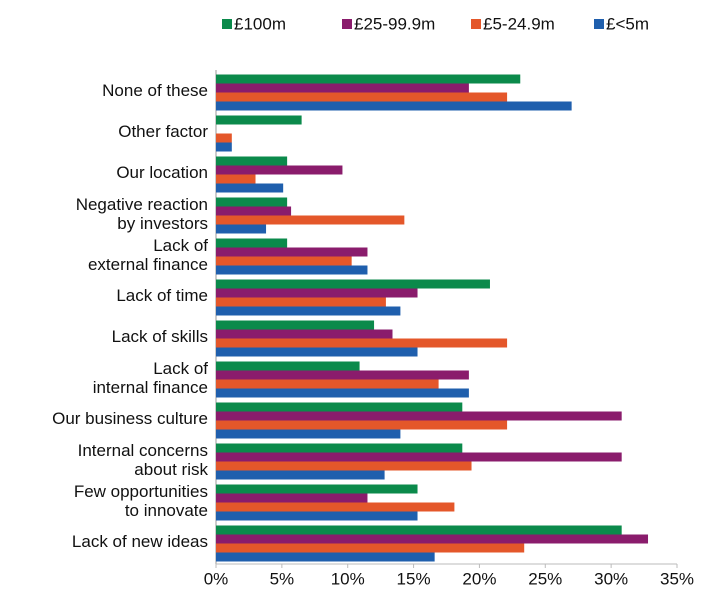  What do you see at coordinates (150, 377) in the screenshot?
I see `y-tick-label: Lack of internal finance` at bounding box center [150, 377].